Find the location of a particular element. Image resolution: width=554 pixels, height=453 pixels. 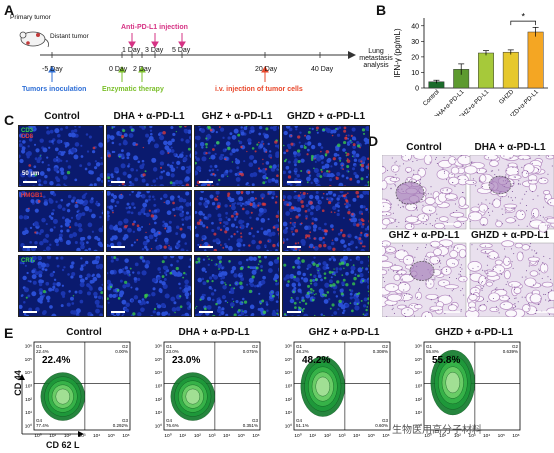

day-20-label: 20 Day is located at coordinates (266, 69).